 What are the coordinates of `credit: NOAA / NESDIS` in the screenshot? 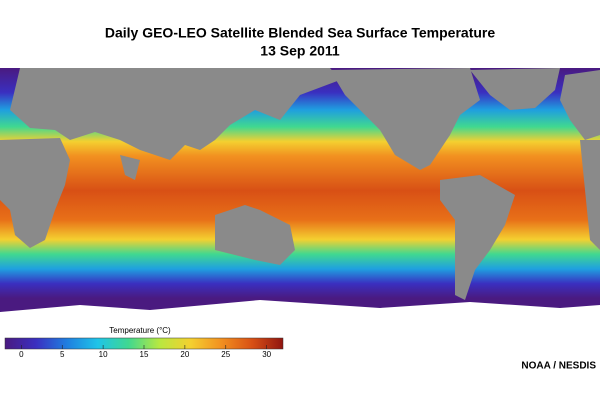 It's located at (558, 366).